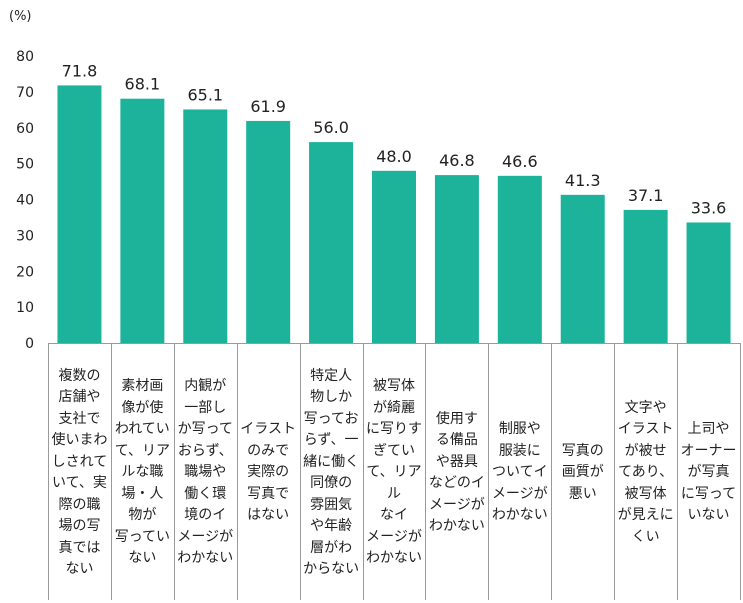 The image size is (743, 603). What do you see at coordinates (142, 472) in the screenshot?
I see `category-label: 素材画 像が使 われてい て、リア ルな職 場・人 物が 写ってい ない` at bounding box center [142, 472].